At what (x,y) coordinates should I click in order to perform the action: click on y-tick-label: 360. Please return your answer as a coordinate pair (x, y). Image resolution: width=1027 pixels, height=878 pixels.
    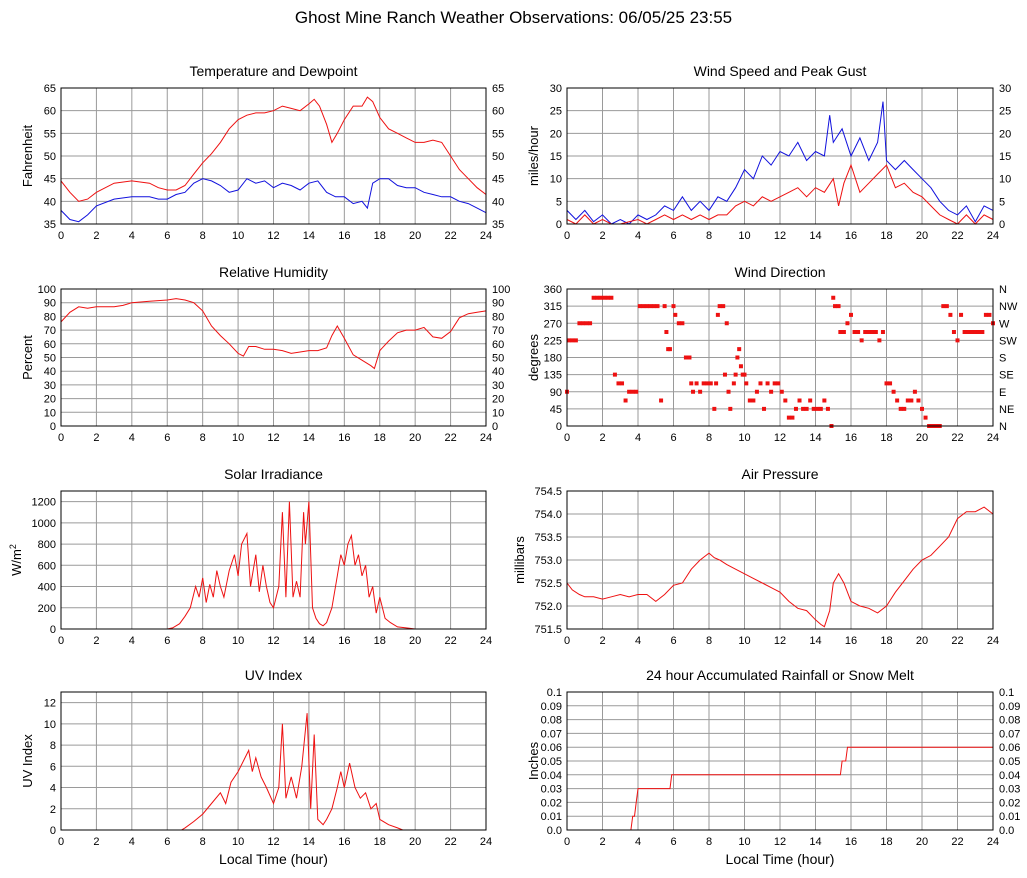
    Looking at the image, I should click on (553, 290).